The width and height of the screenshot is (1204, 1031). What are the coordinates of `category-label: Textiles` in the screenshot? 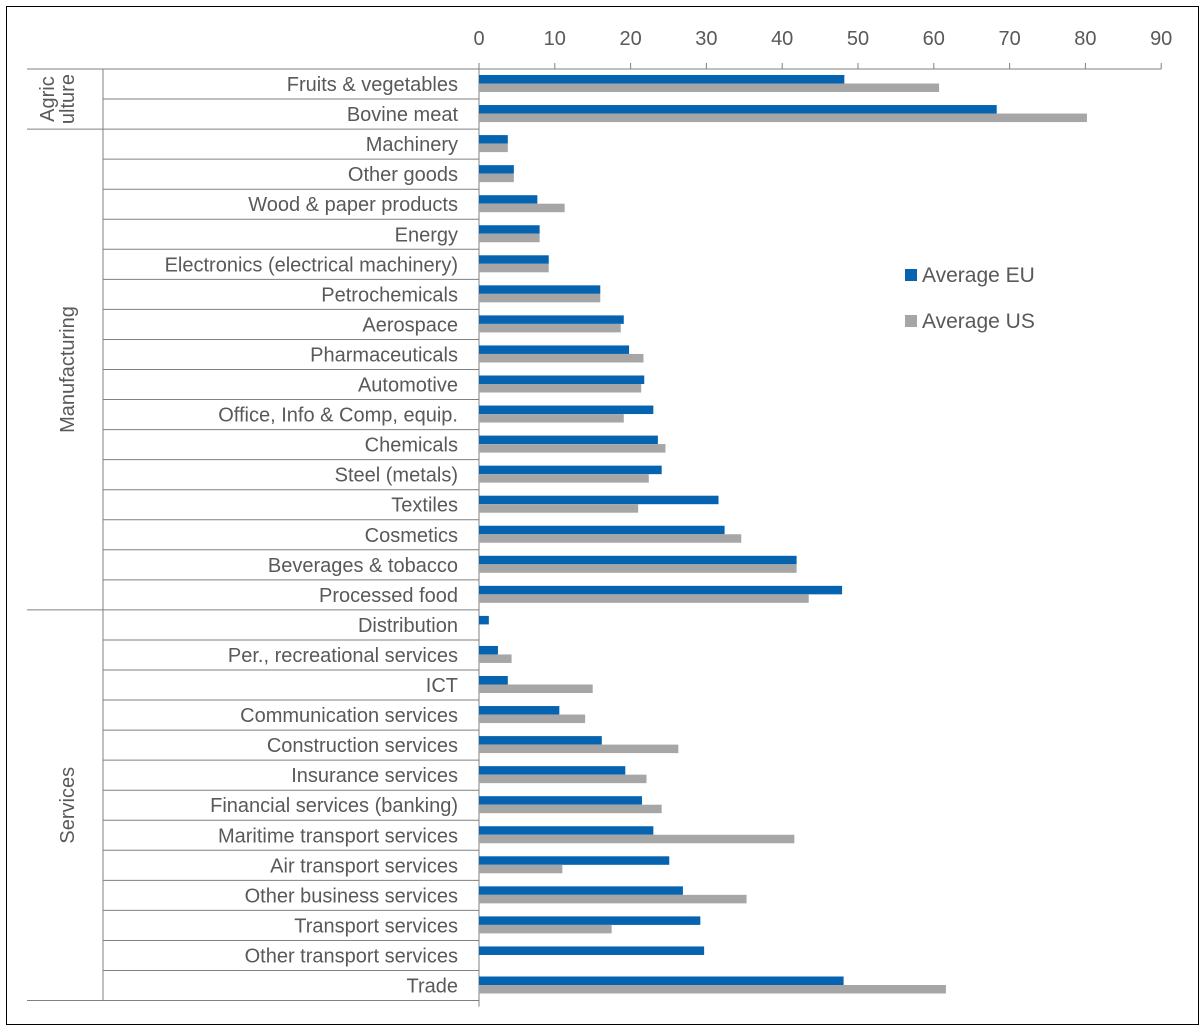 It's located at (424, 506).